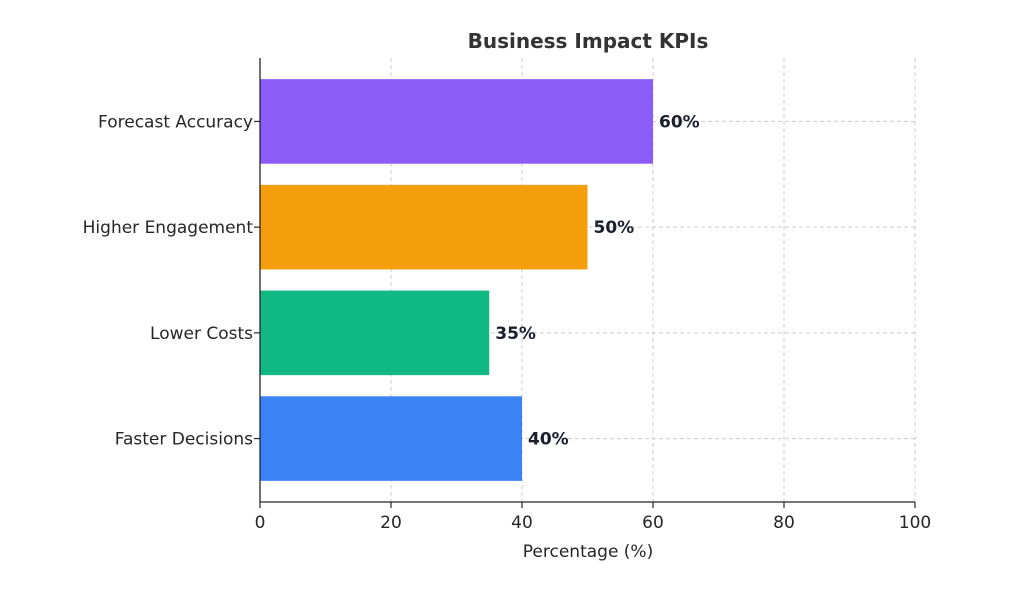 This screenshot has width=1024, height=595. I want to click on x-axis-label: Percentage (%), so click(588, 552).